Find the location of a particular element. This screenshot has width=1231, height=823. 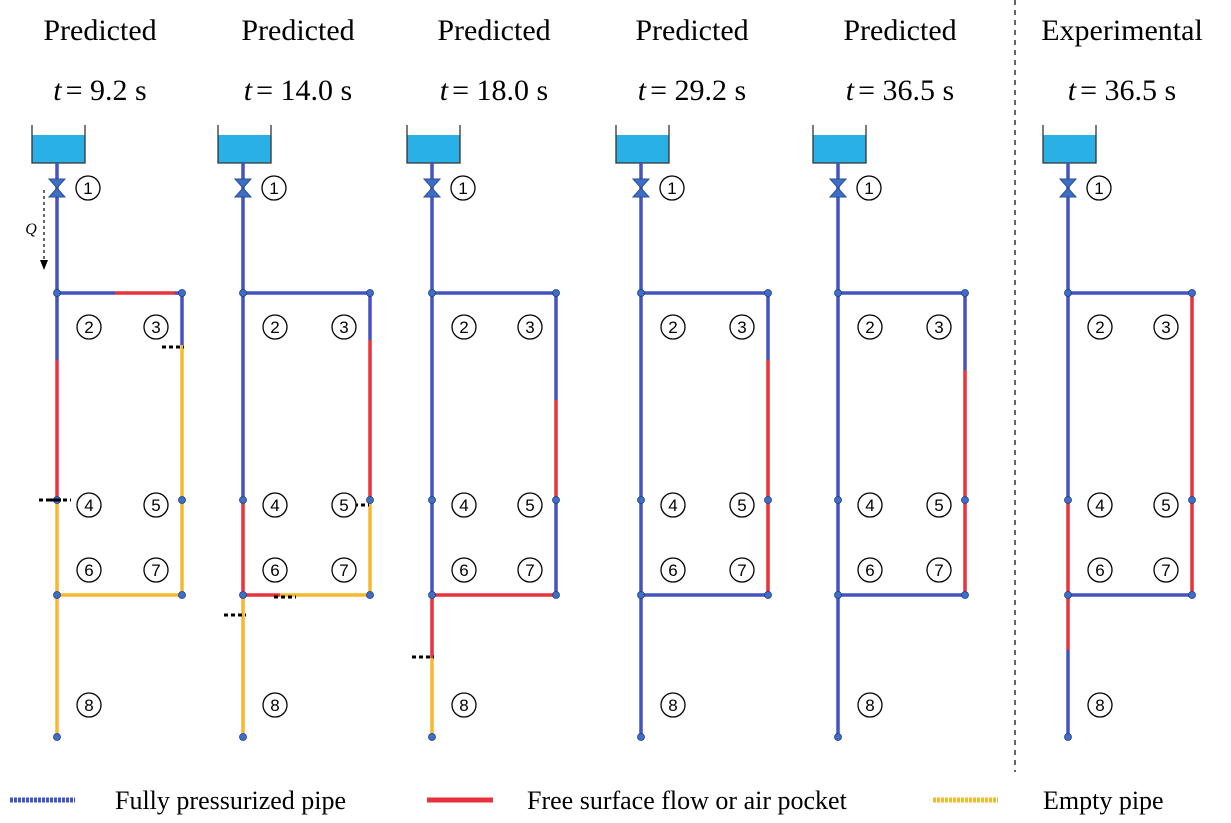

legend-label: Free surface flow or air pocket is located at coordinates (687, 800).